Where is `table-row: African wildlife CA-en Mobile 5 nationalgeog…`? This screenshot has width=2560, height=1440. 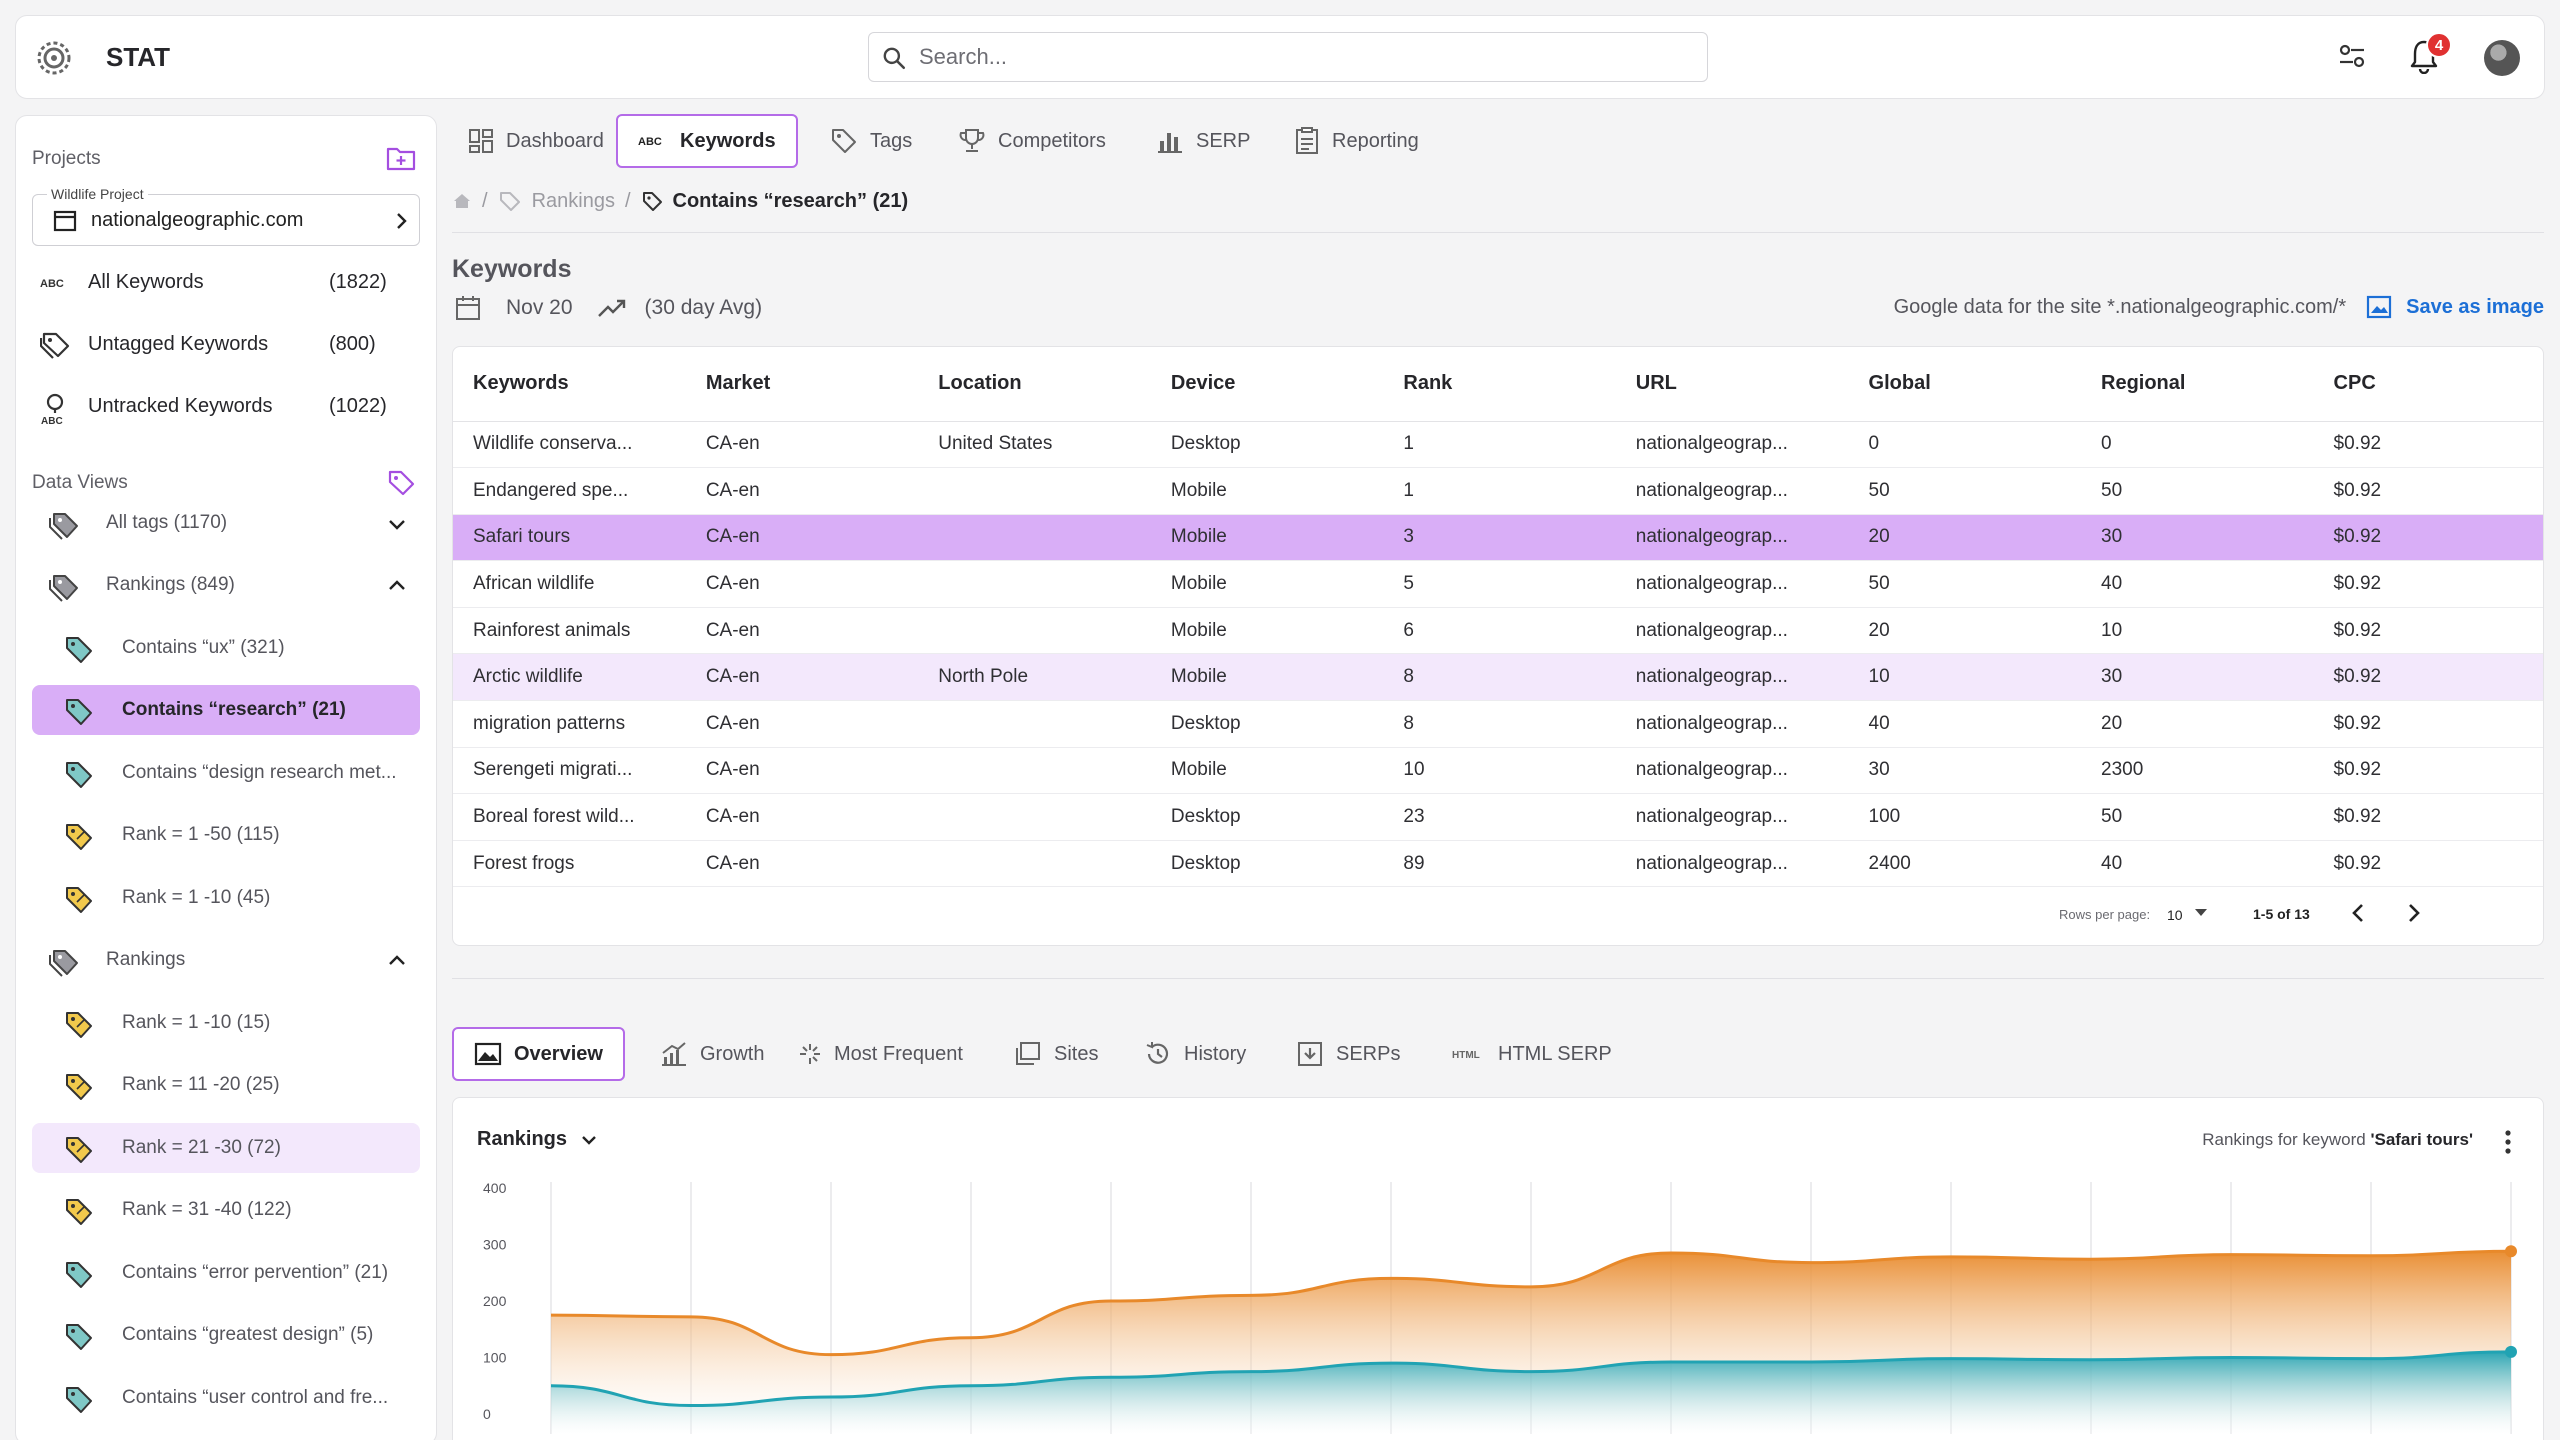
table-row: African wildlife CA-en Mobile 5 nationalgeog… is located at coordinates (1498, 584).